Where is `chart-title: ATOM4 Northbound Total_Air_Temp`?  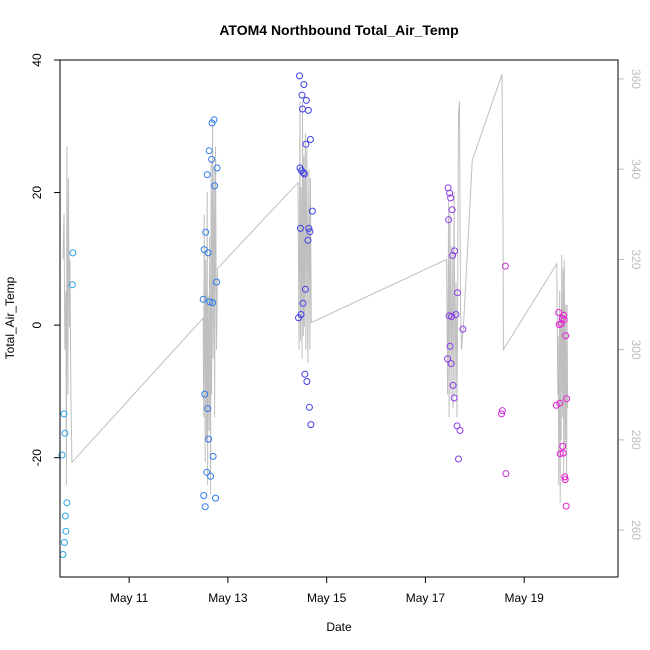
chart-title: ATOM4 Northbound Total_Air_Temp is located at coordinates (338, 30).